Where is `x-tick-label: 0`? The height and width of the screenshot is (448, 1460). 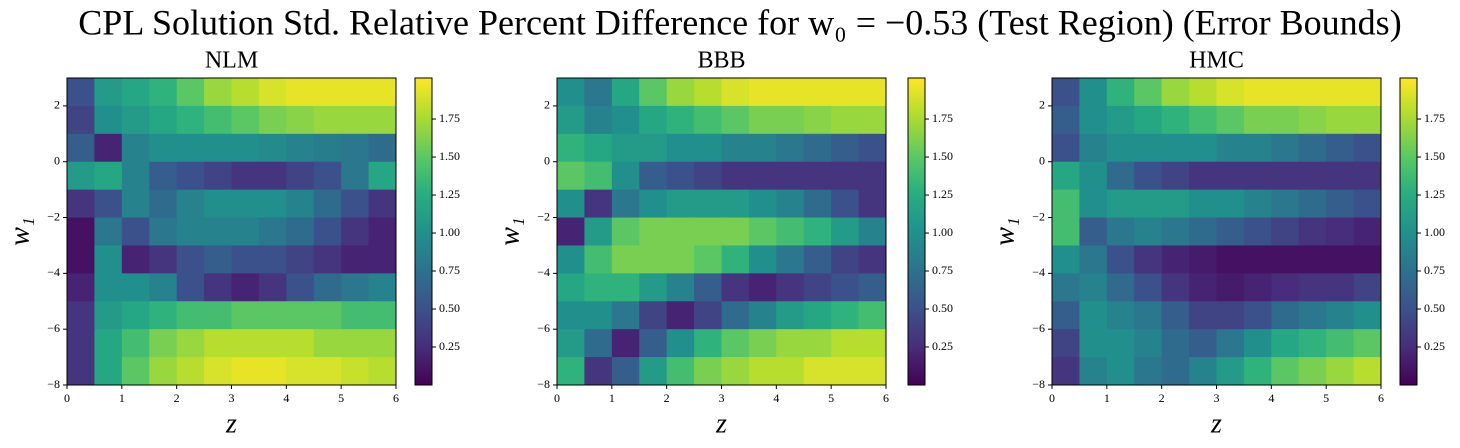
x-tick-label: 0 is located at coordinates (1052, 398).